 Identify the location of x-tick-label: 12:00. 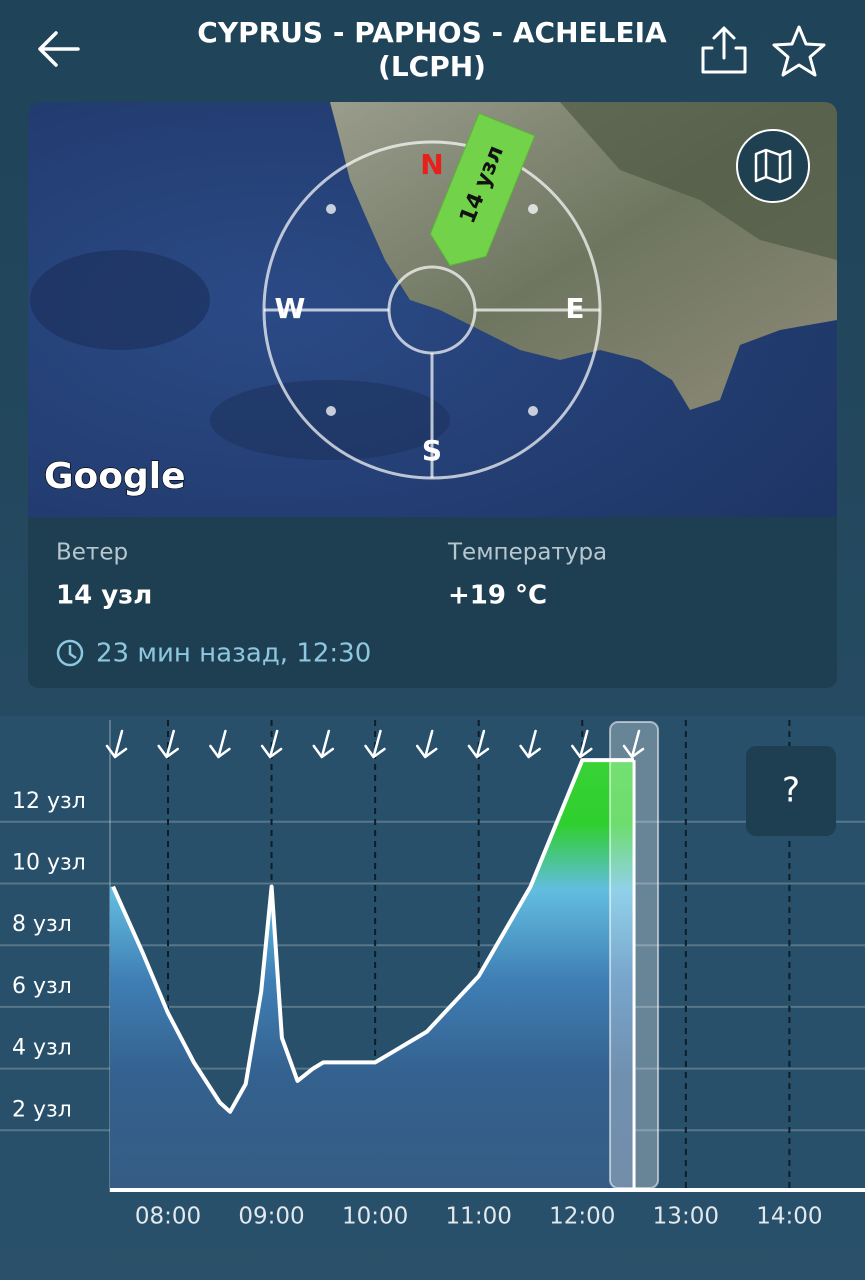
(582, 1217).